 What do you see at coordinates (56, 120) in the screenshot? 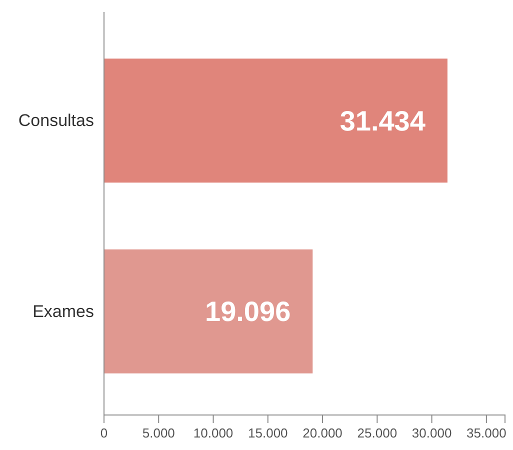
I see `y-tick-label: Consultas` at bounding box center [56, 120].